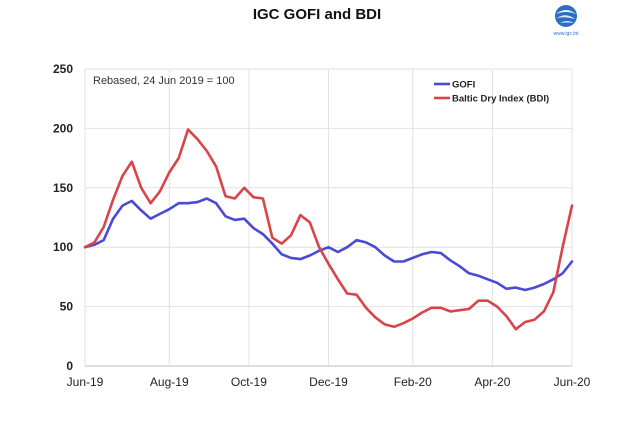  What do you see at coordinates (169, 382) in the screenshot?
I see `x-tick-label: Aug-19` at bounding box center [169, 382].